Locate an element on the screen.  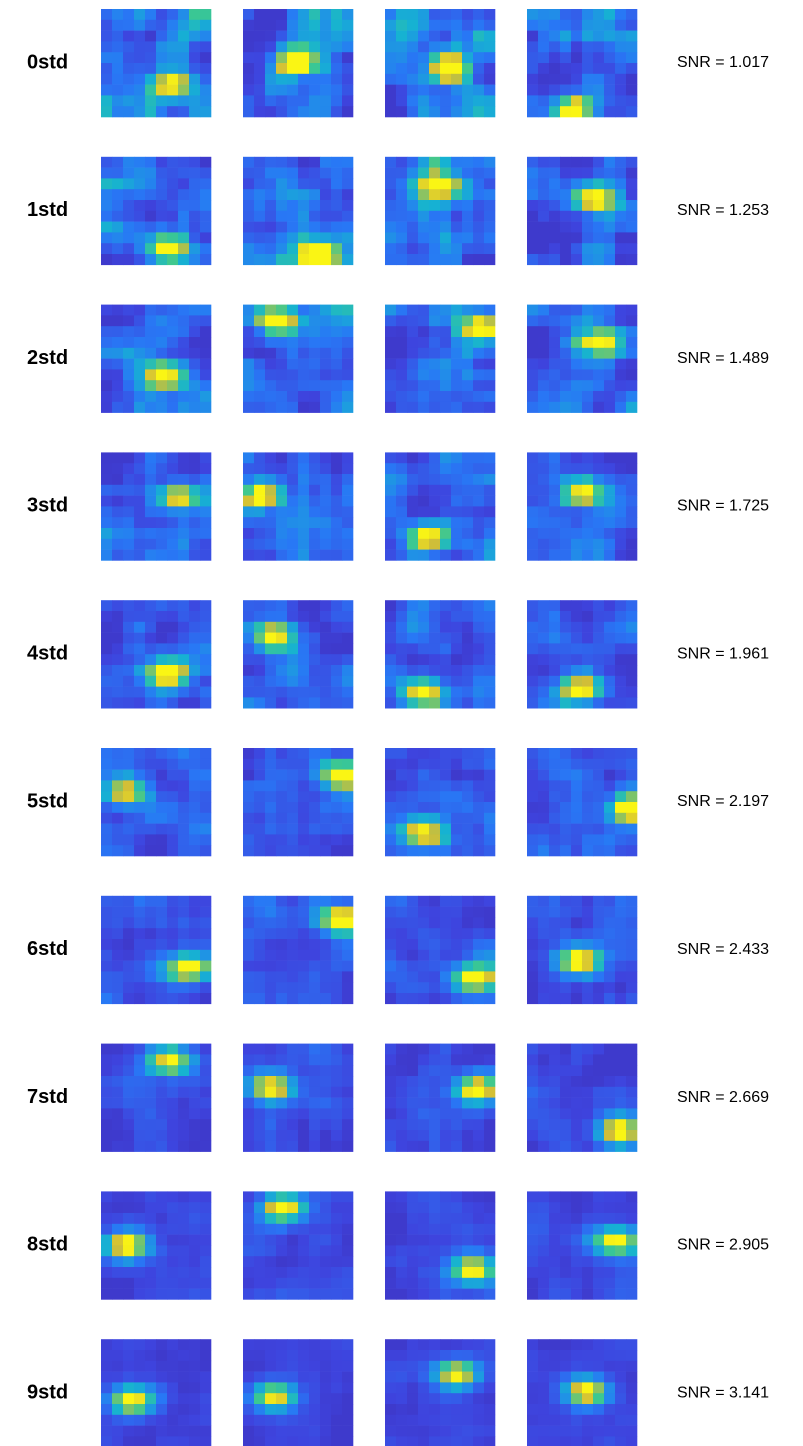
row-label: 1std is located at coordinates (47, 210).